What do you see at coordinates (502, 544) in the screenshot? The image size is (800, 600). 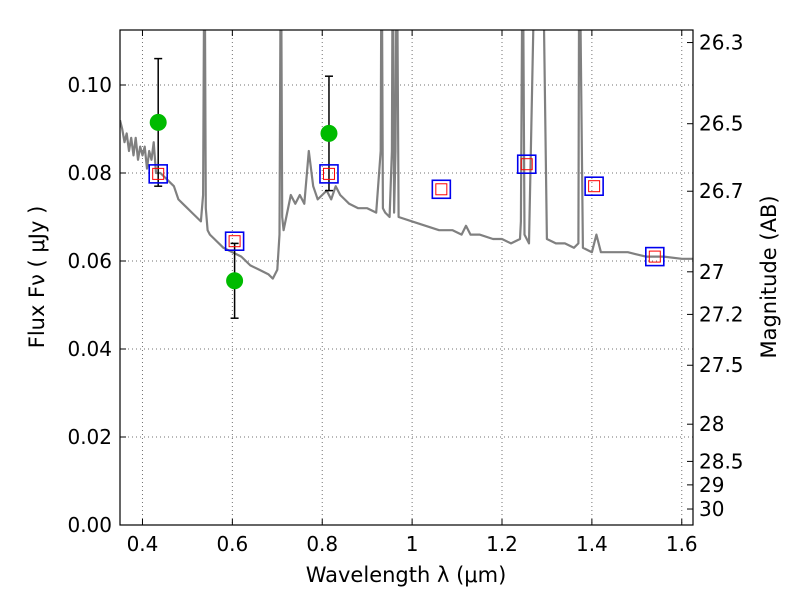 I see `x-tick-label: 1.2` at bounding box center [502, 544].